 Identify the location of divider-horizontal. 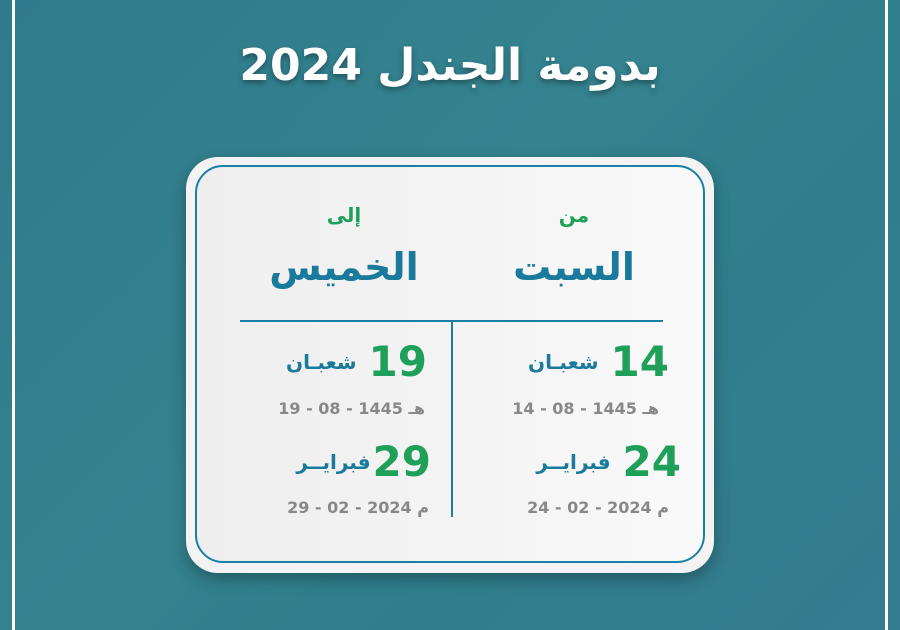
(451, 321).